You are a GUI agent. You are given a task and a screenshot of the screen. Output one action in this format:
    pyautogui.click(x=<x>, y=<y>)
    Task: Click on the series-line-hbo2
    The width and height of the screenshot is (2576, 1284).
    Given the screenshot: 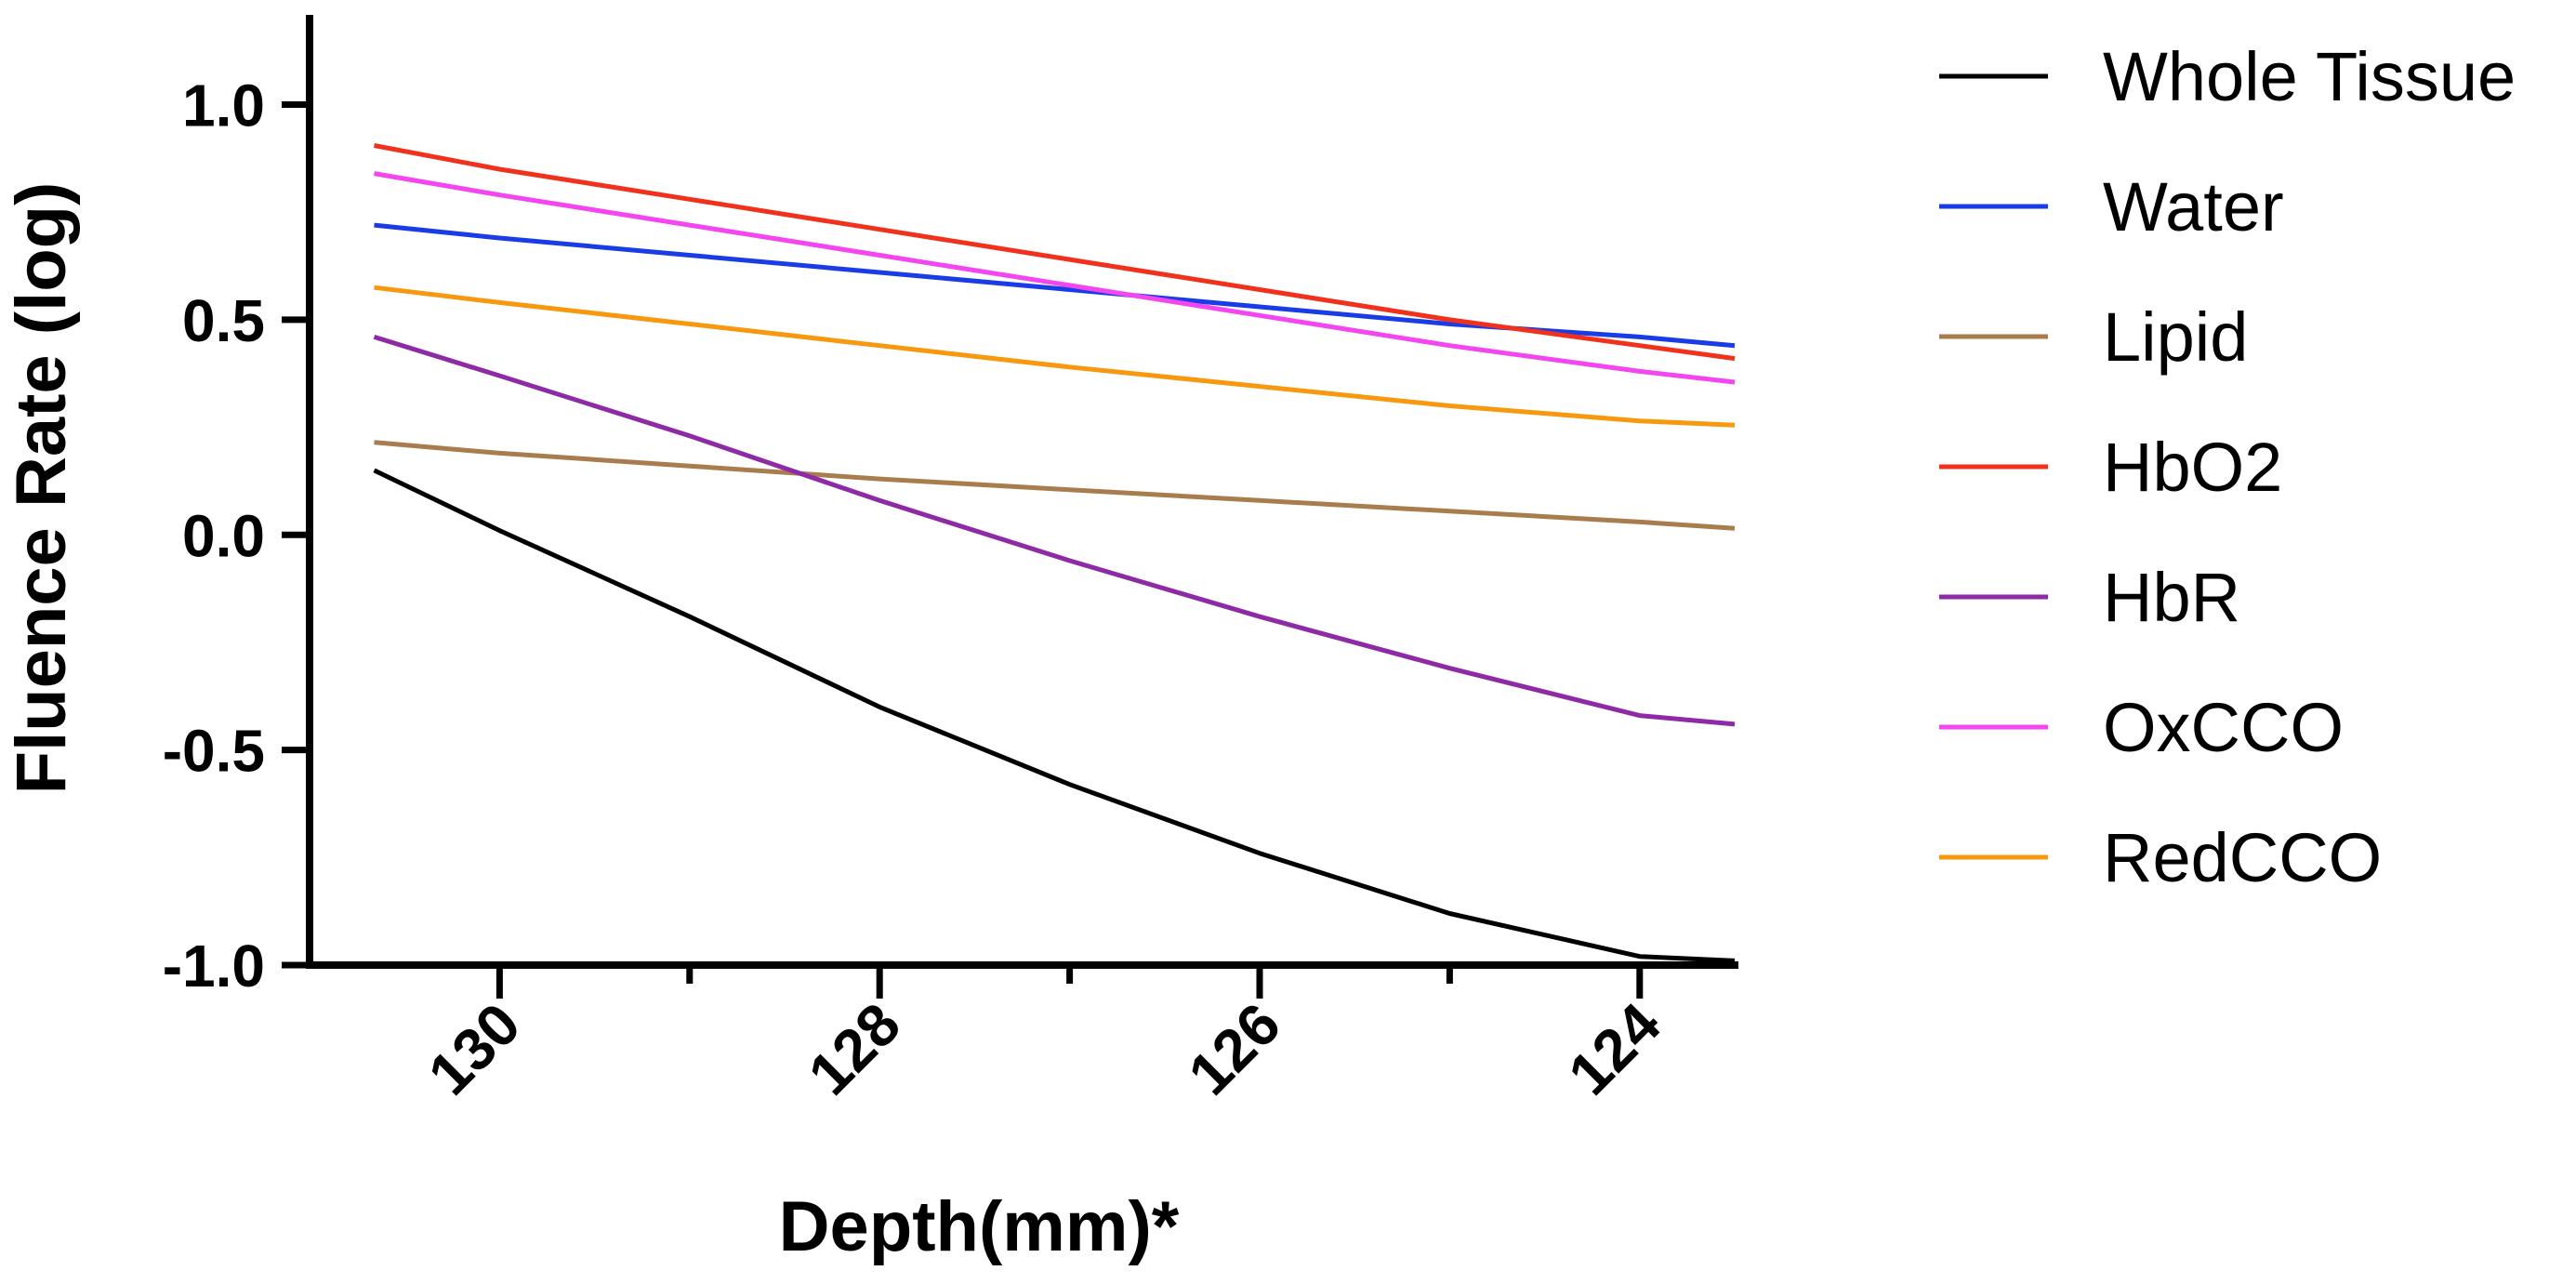 What is the action you would take?
    pyautogui.click(x=1055, y=252)
    